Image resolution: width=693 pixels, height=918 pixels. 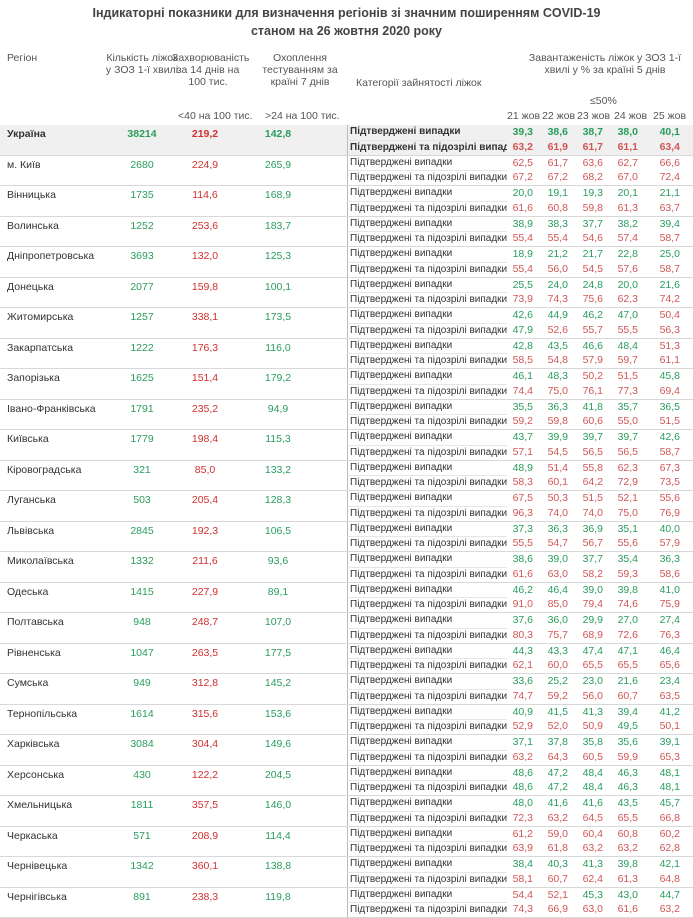 I want to click on confirmed-occupancy-value: 20,0, so click(x=623, y=285).